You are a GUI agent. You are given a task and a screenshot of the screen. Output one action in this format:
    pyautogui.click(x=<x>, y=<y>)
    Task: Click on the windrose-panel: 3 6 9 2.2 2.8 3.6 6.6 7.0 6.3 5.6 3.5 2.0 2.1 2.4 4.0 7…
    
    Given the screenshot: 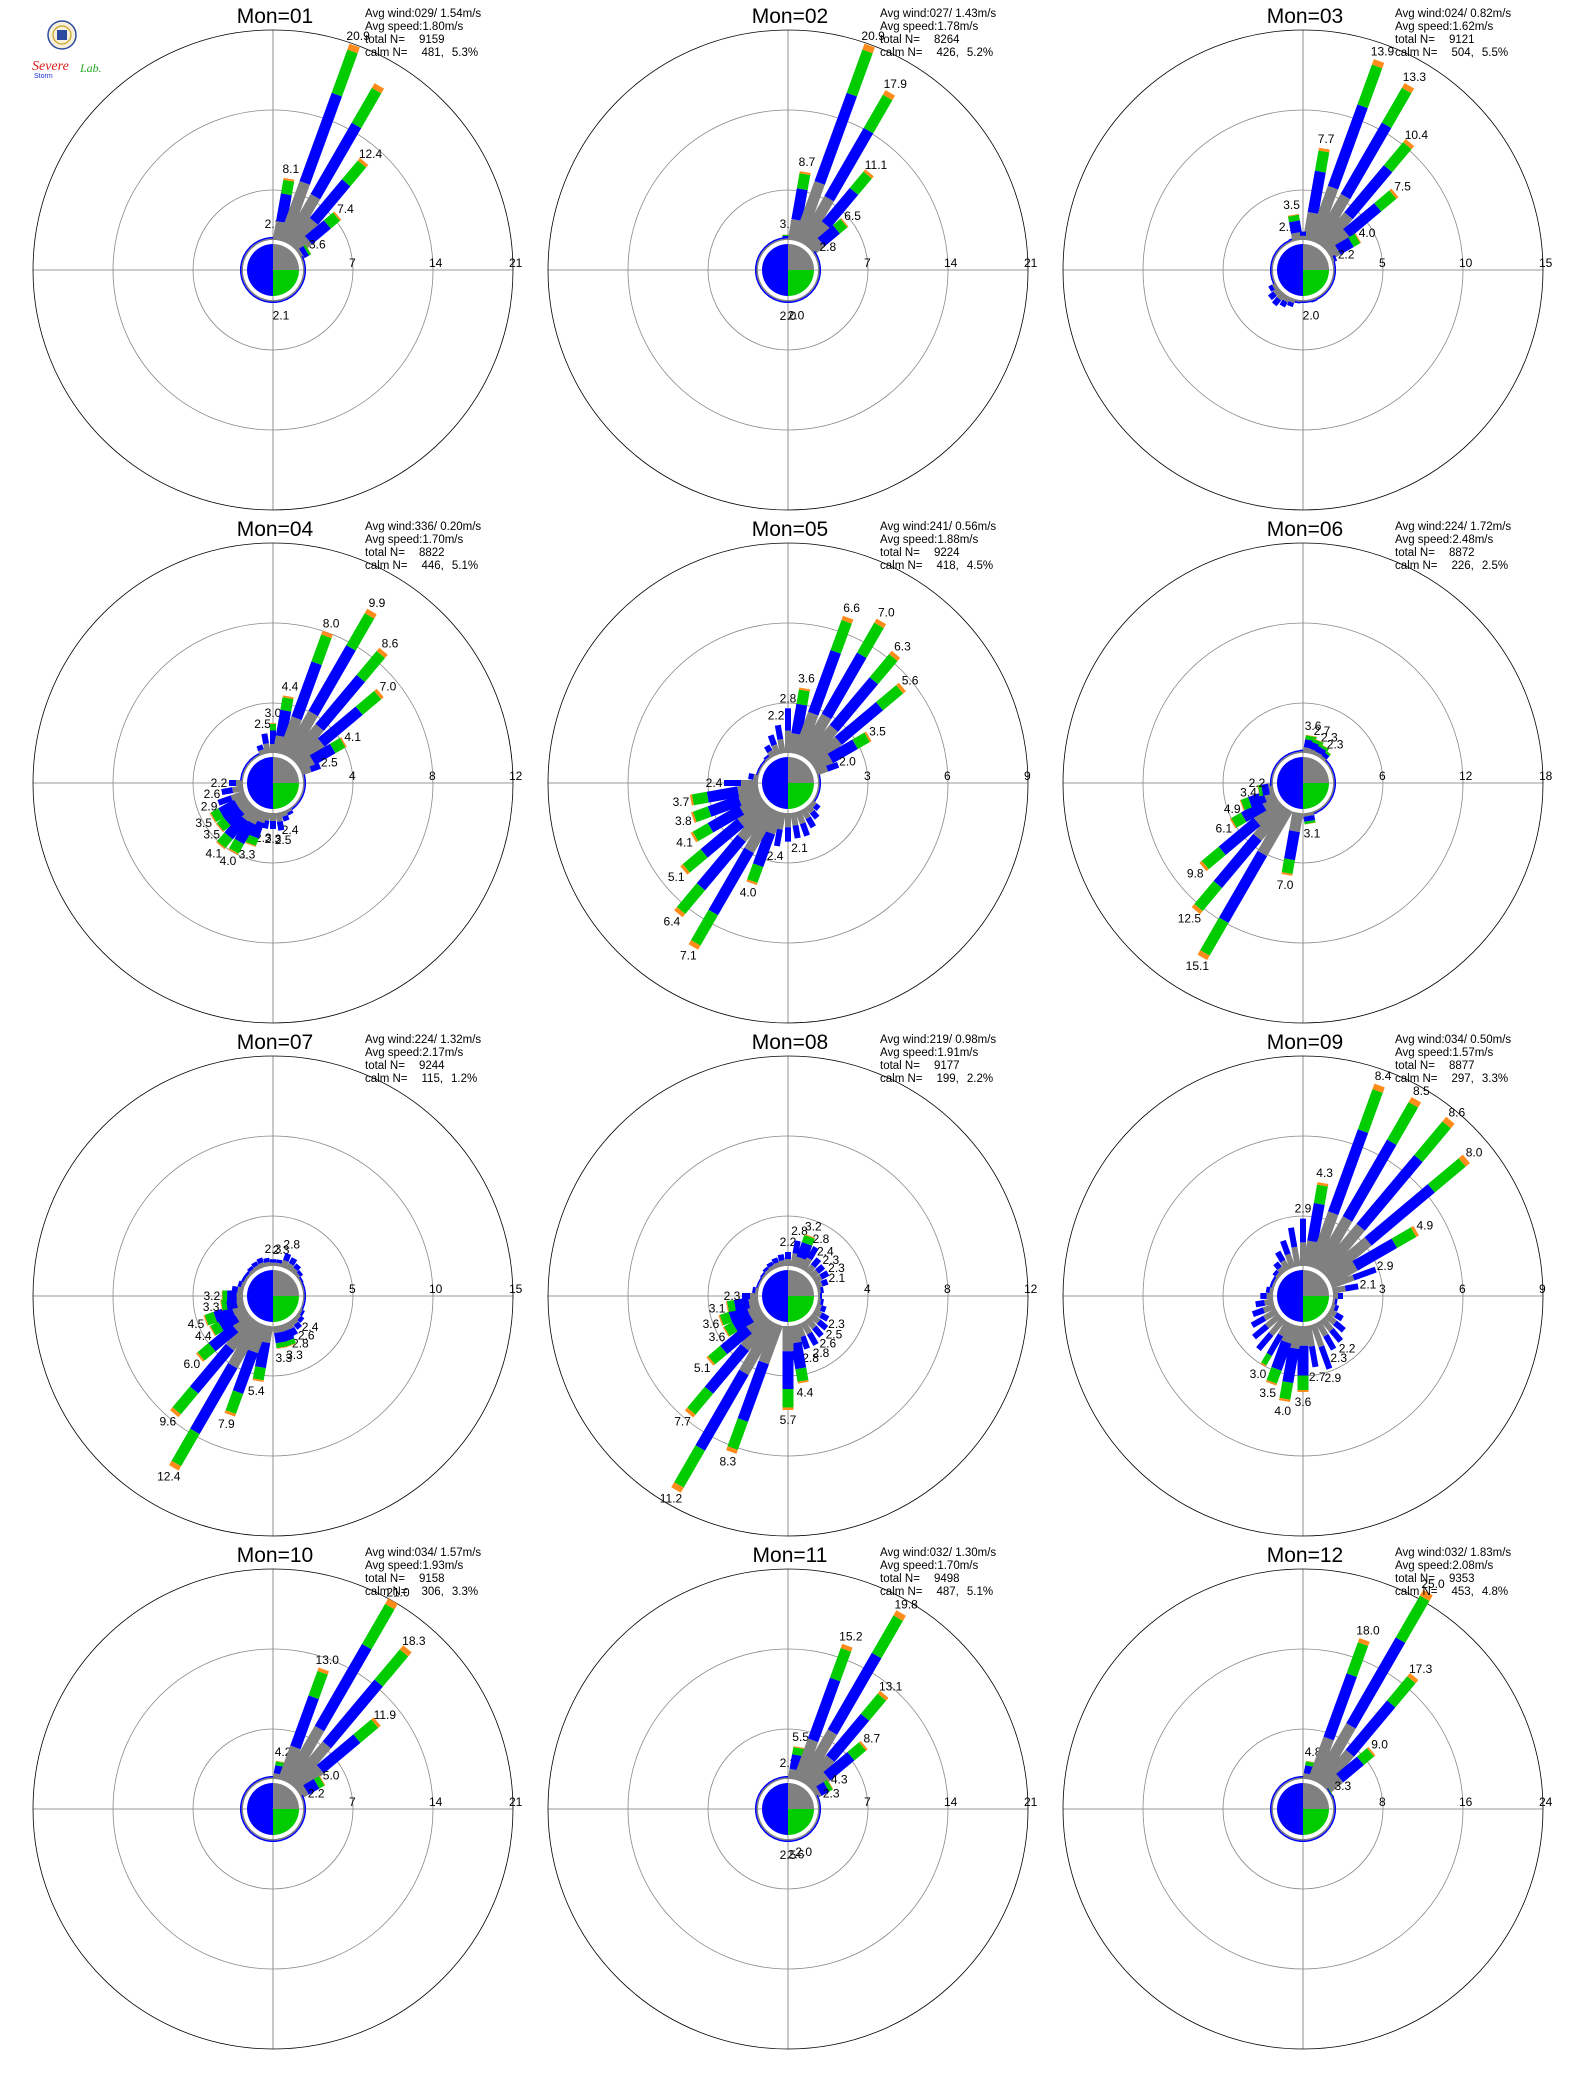 What is the action you would take?
    pyautogui.click(x=790, y=779)
    